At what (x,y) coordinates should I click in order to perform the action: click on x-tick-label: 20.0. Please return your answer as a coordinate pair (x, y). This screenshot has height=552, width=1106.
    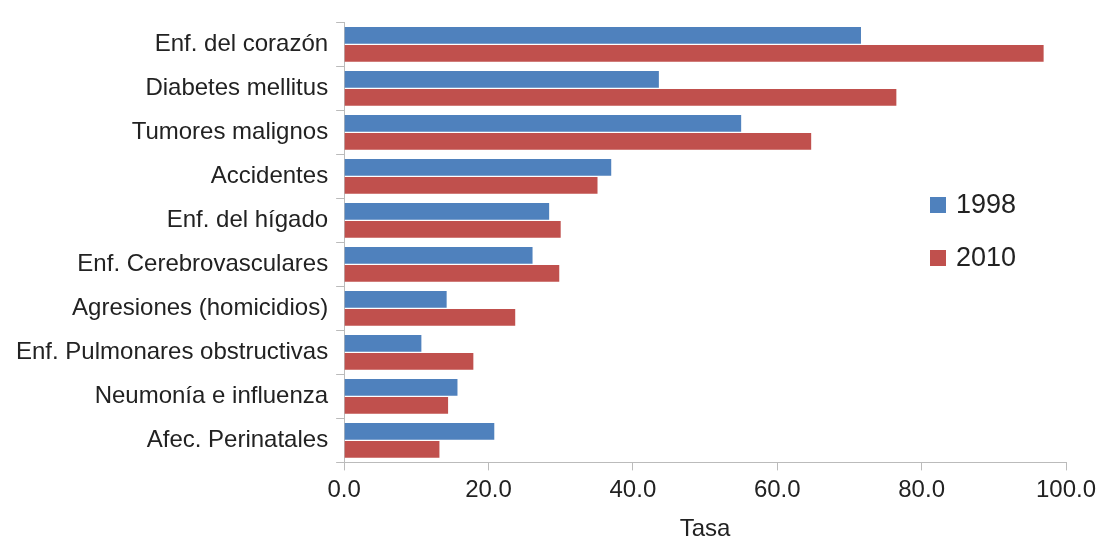
    Looking at the image, I should click on (488, 489).